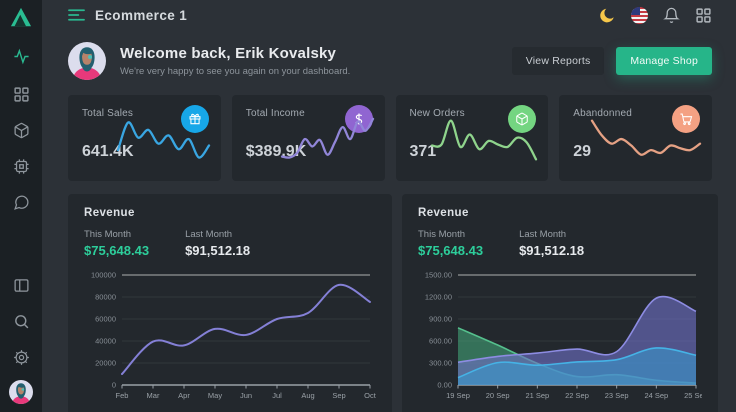  I want to click on search-icon, so click(21, 321).